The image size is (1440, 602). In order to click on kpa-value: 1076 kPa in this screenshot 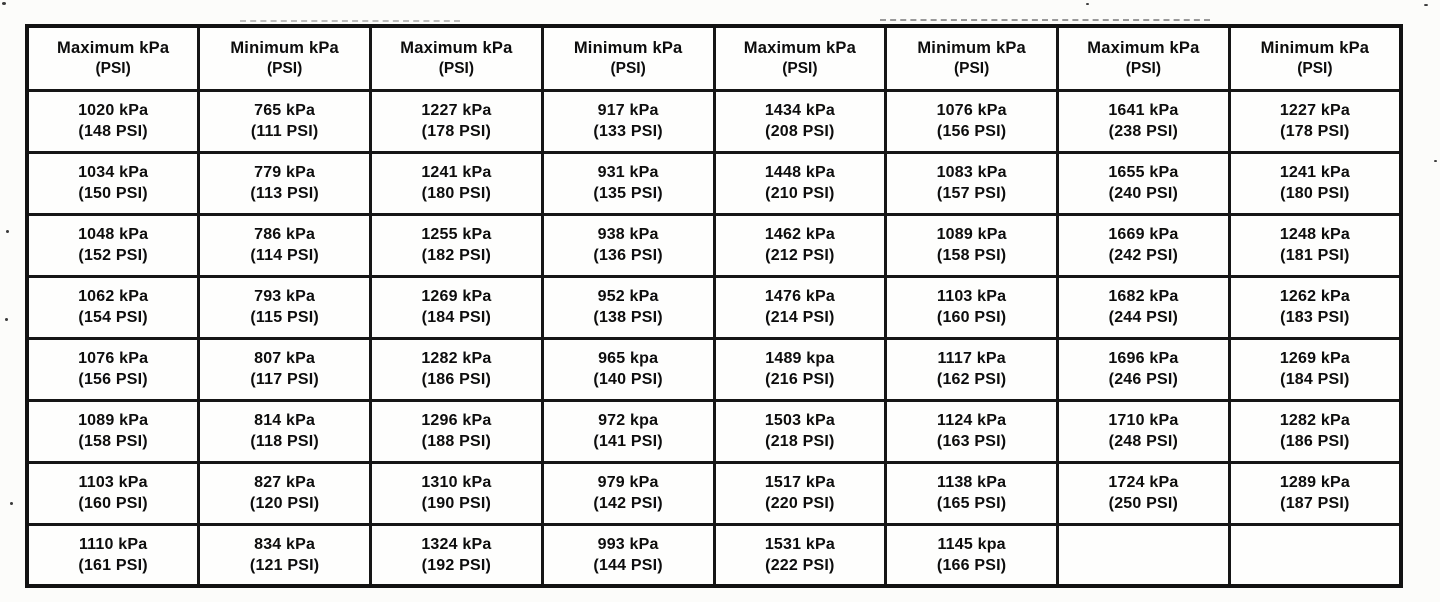, I will do `click(971, 110)`.